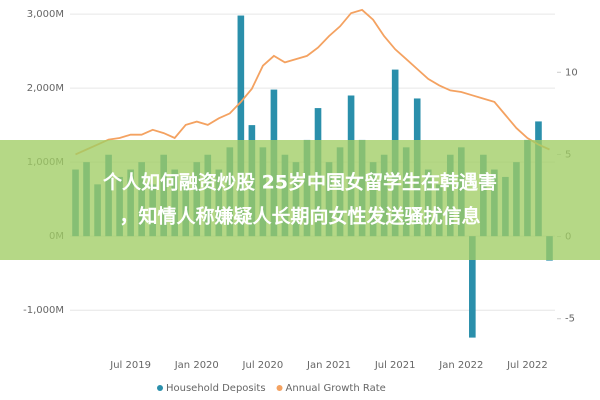 The height and width of the screenshot is (400, 600). What do you see at coordinates (395, 365) in the screenshot?
I see `x-tick-label: Jul 2021` at bounding box center [395, 365].